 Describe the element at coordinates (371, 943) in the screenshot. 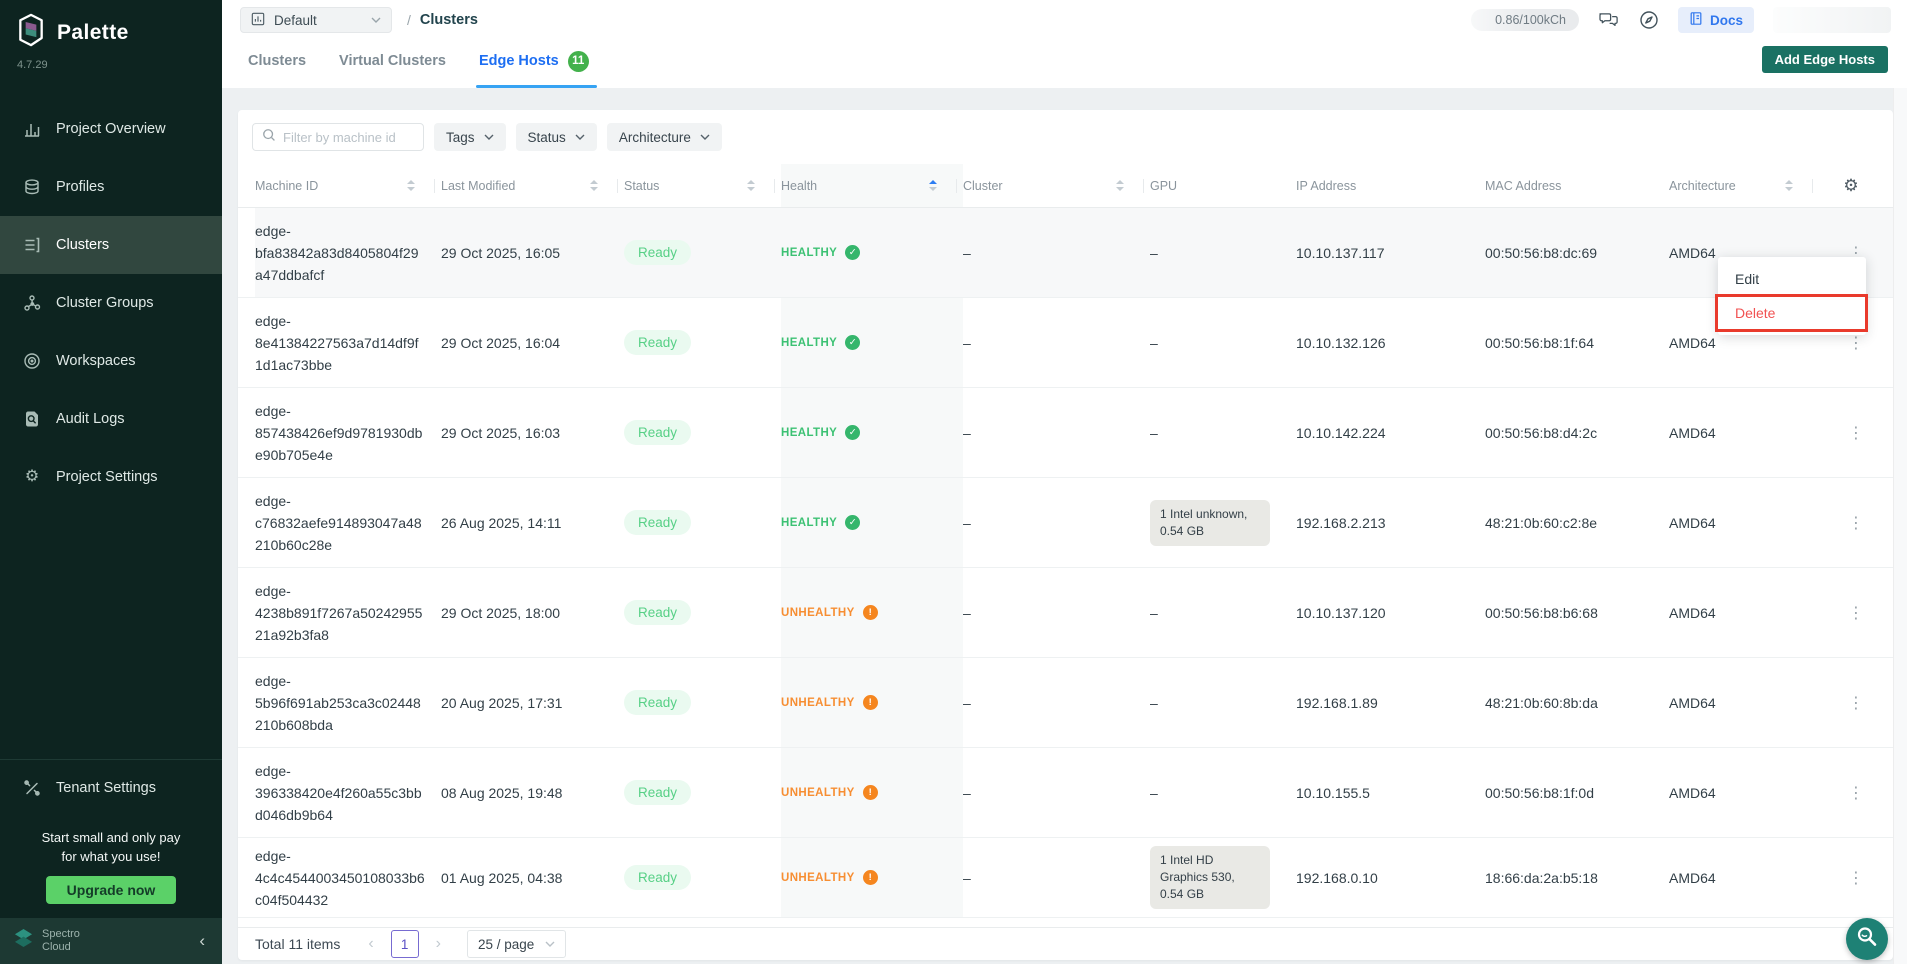

I see `prev-page-button: ‹` at that location.